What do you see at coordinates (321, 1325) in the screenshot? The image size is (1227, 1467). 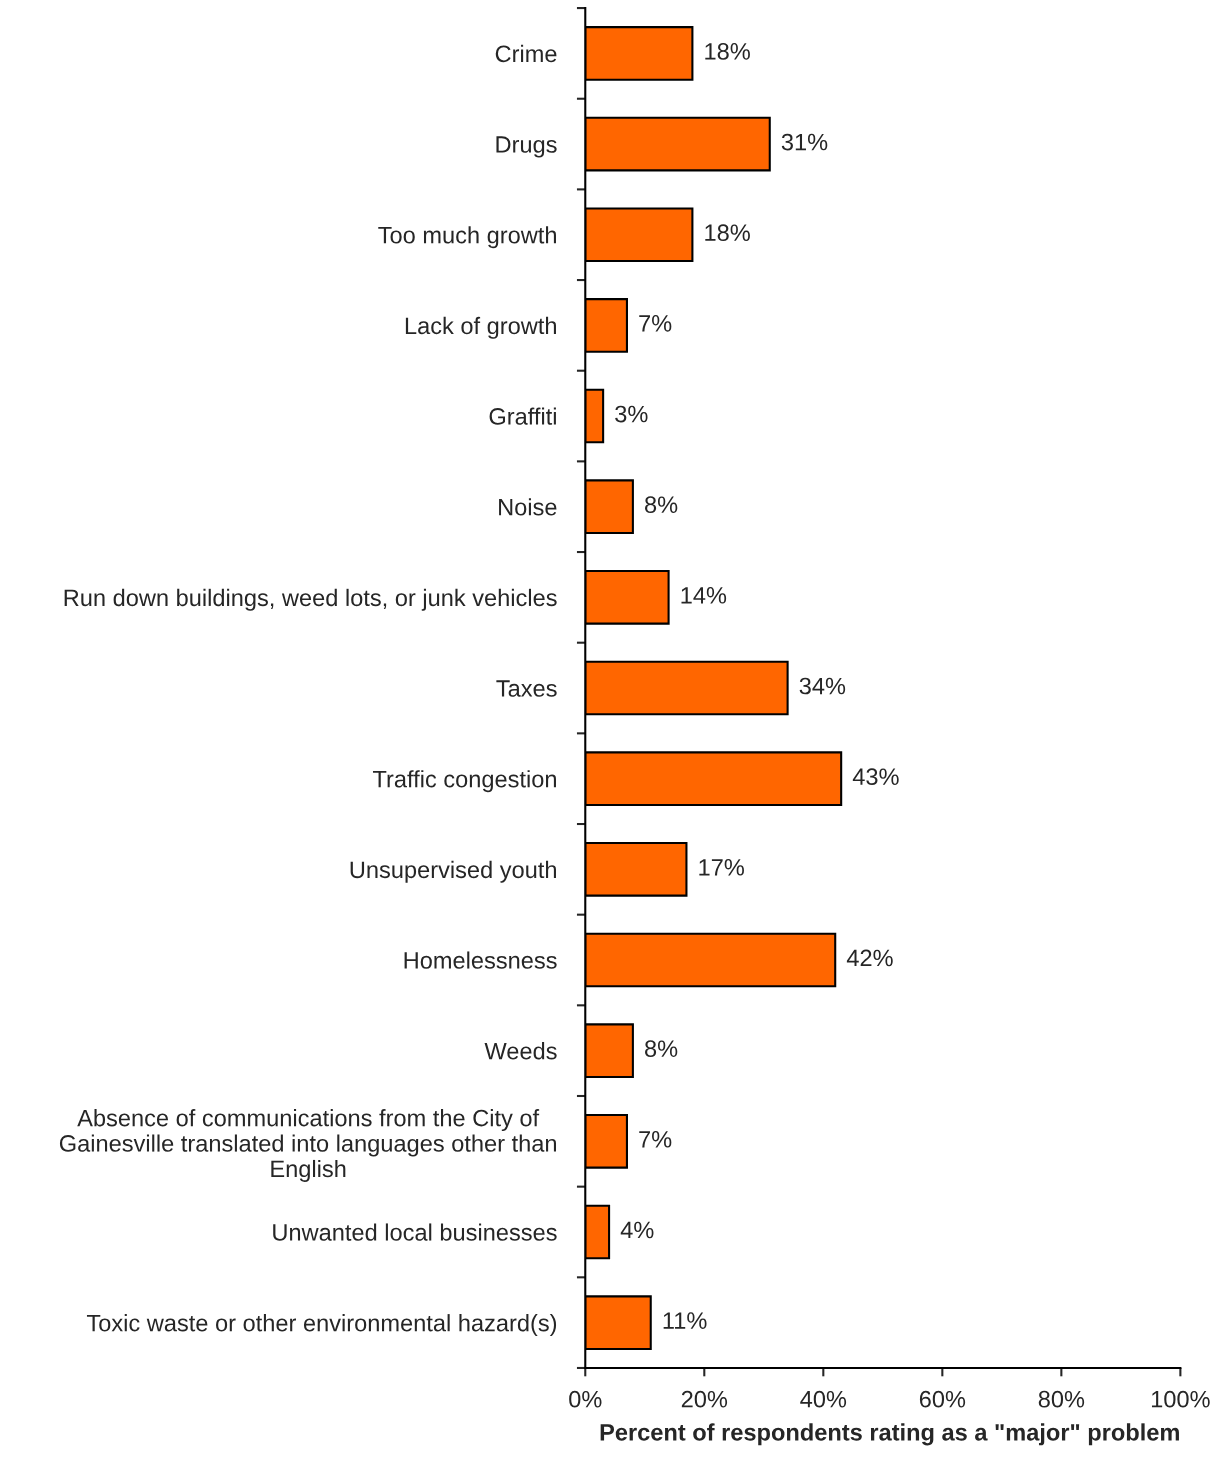 I see `y-tick-label: Toxic waste or other environmental hazard(s)` at bounding box center [321, 1325].